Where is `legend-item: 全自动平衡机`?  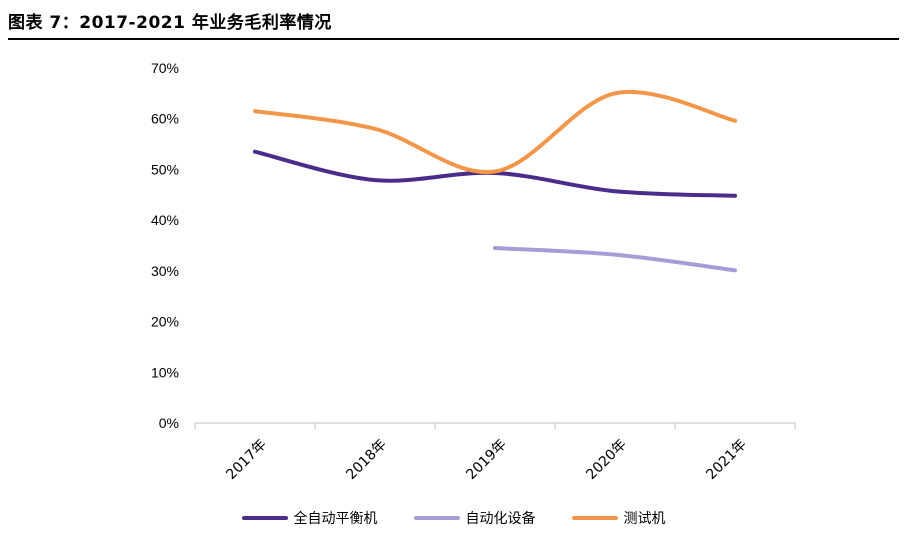
legend-item: 全自动平衡机 is located at coordinates (309, 518).